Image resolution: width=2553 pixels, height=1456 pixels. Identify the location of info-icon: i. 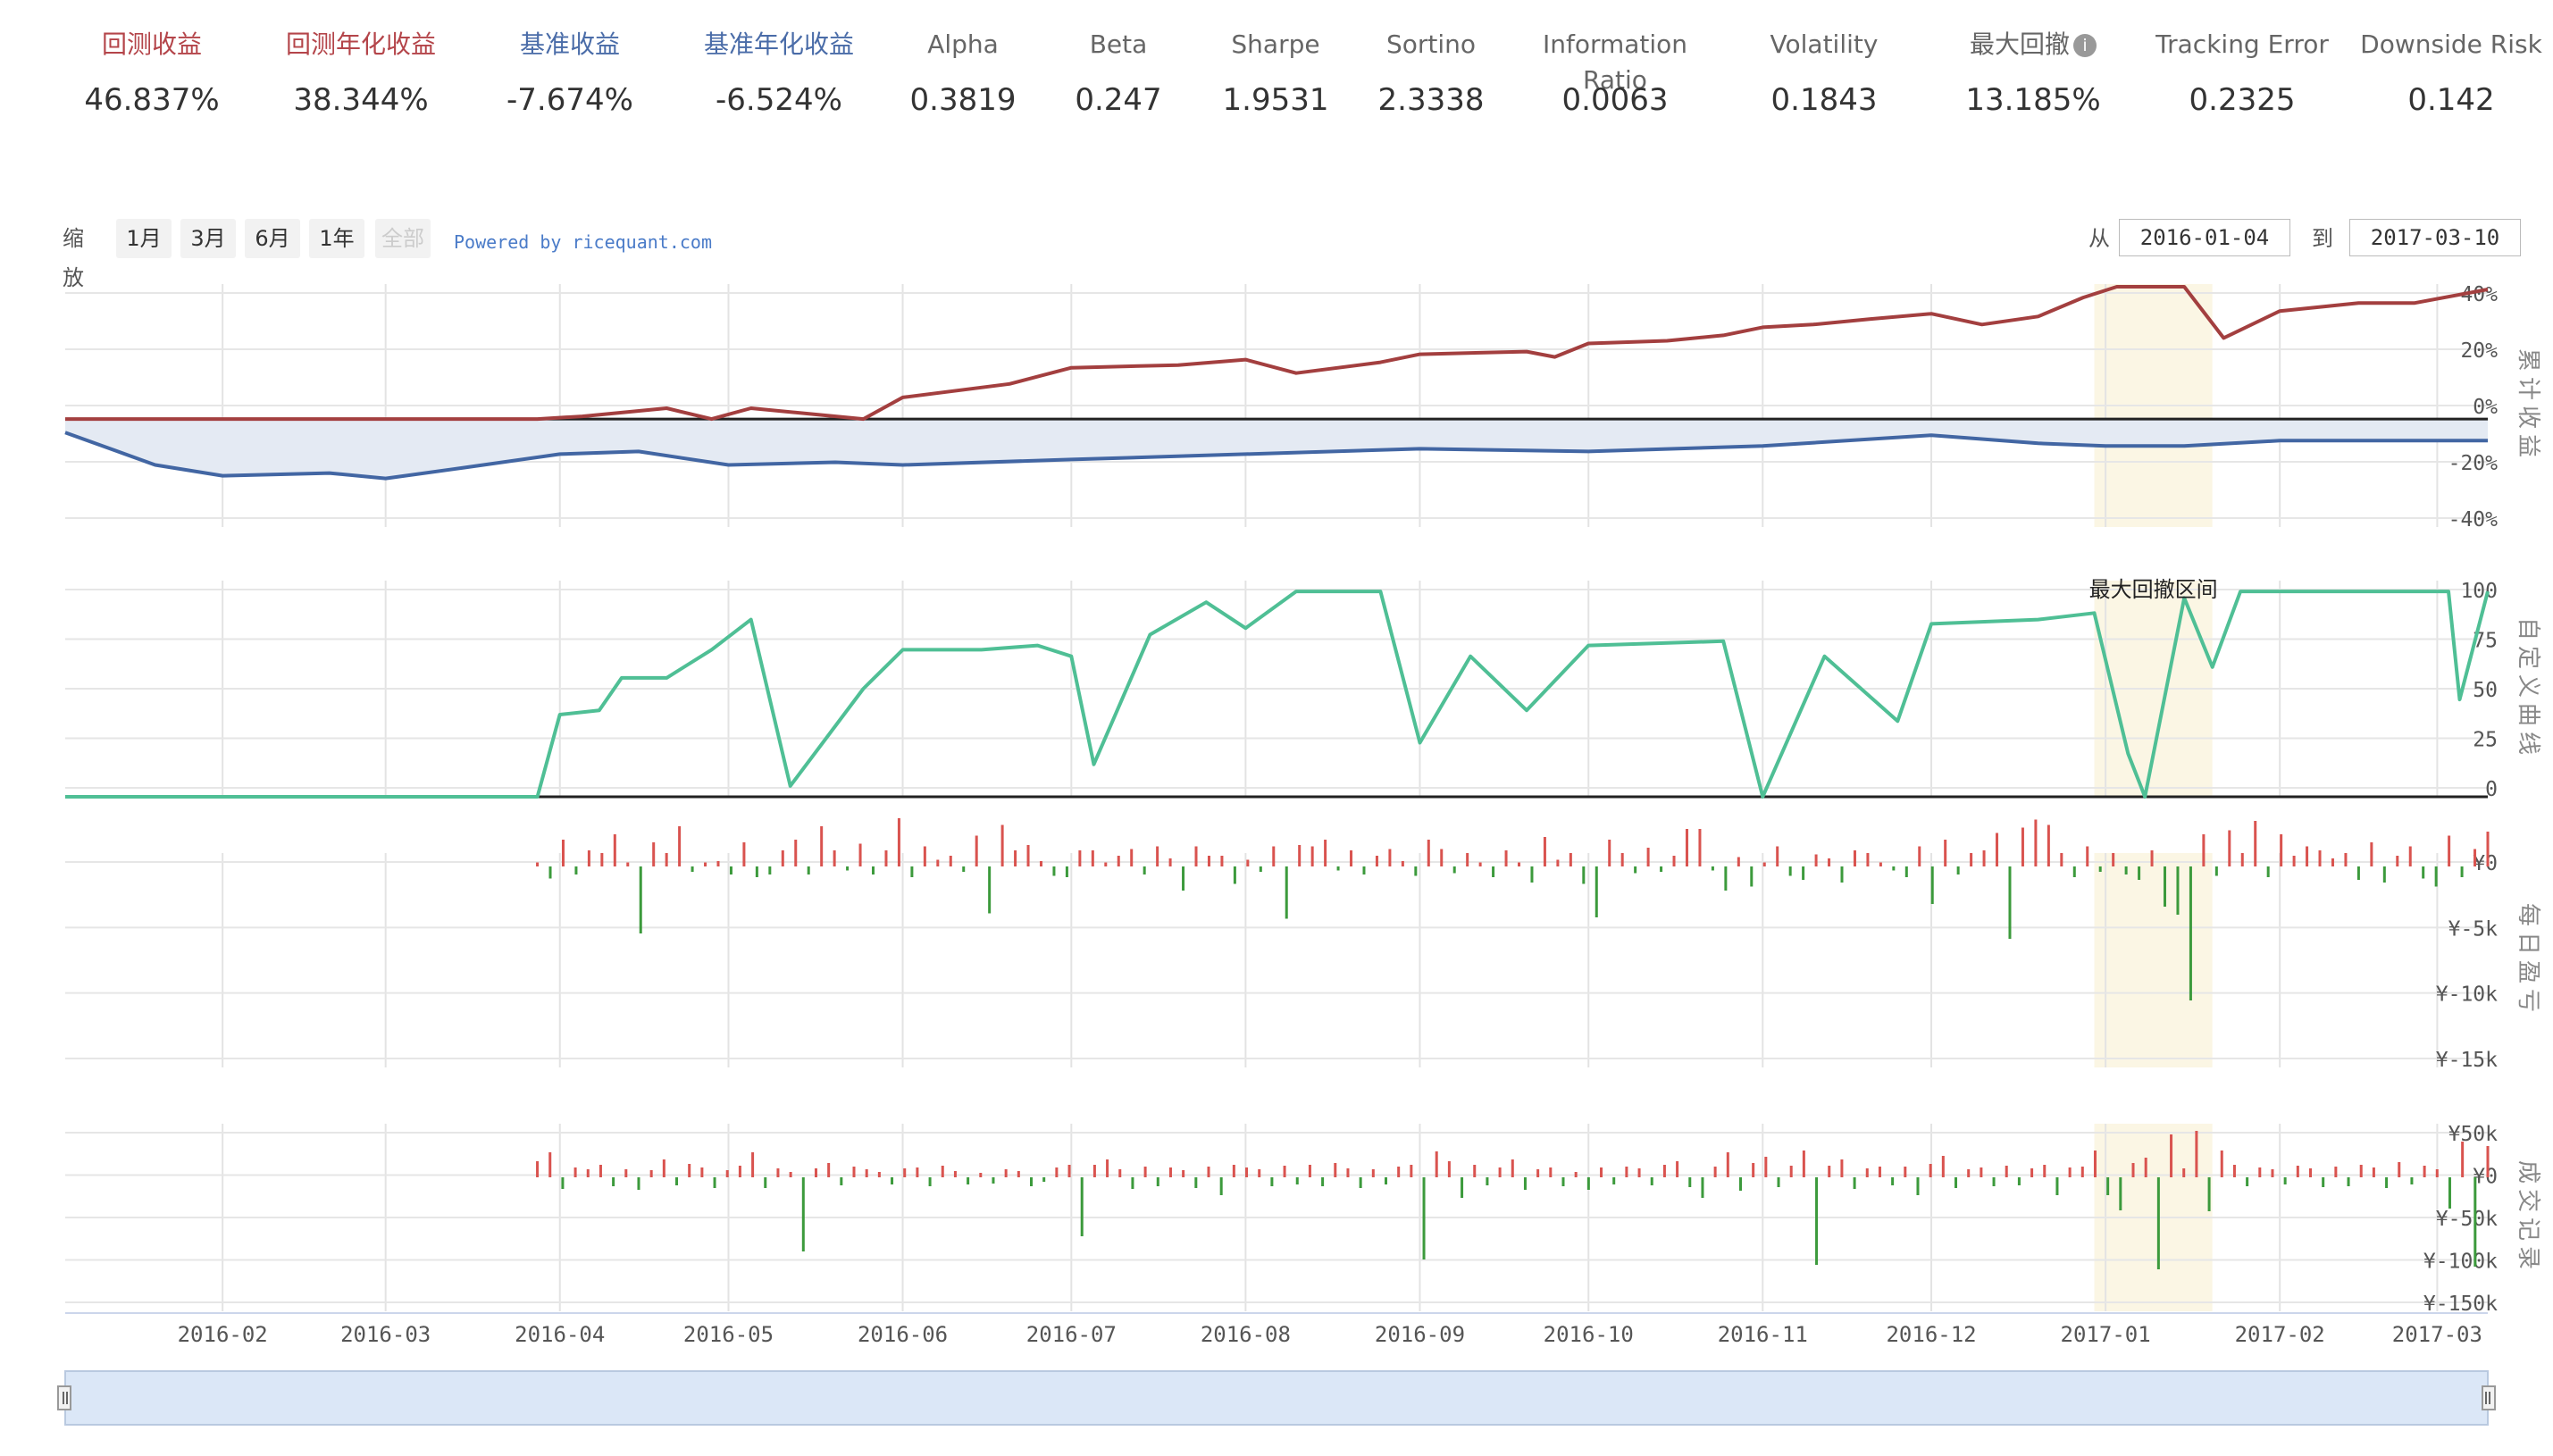
(2085, 45).